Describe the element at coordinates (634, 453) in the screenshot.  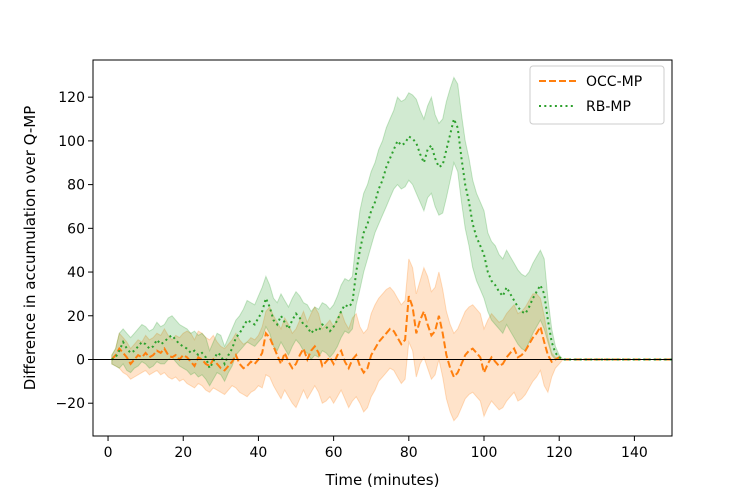
I see `x-tick-label: 140` at that location.